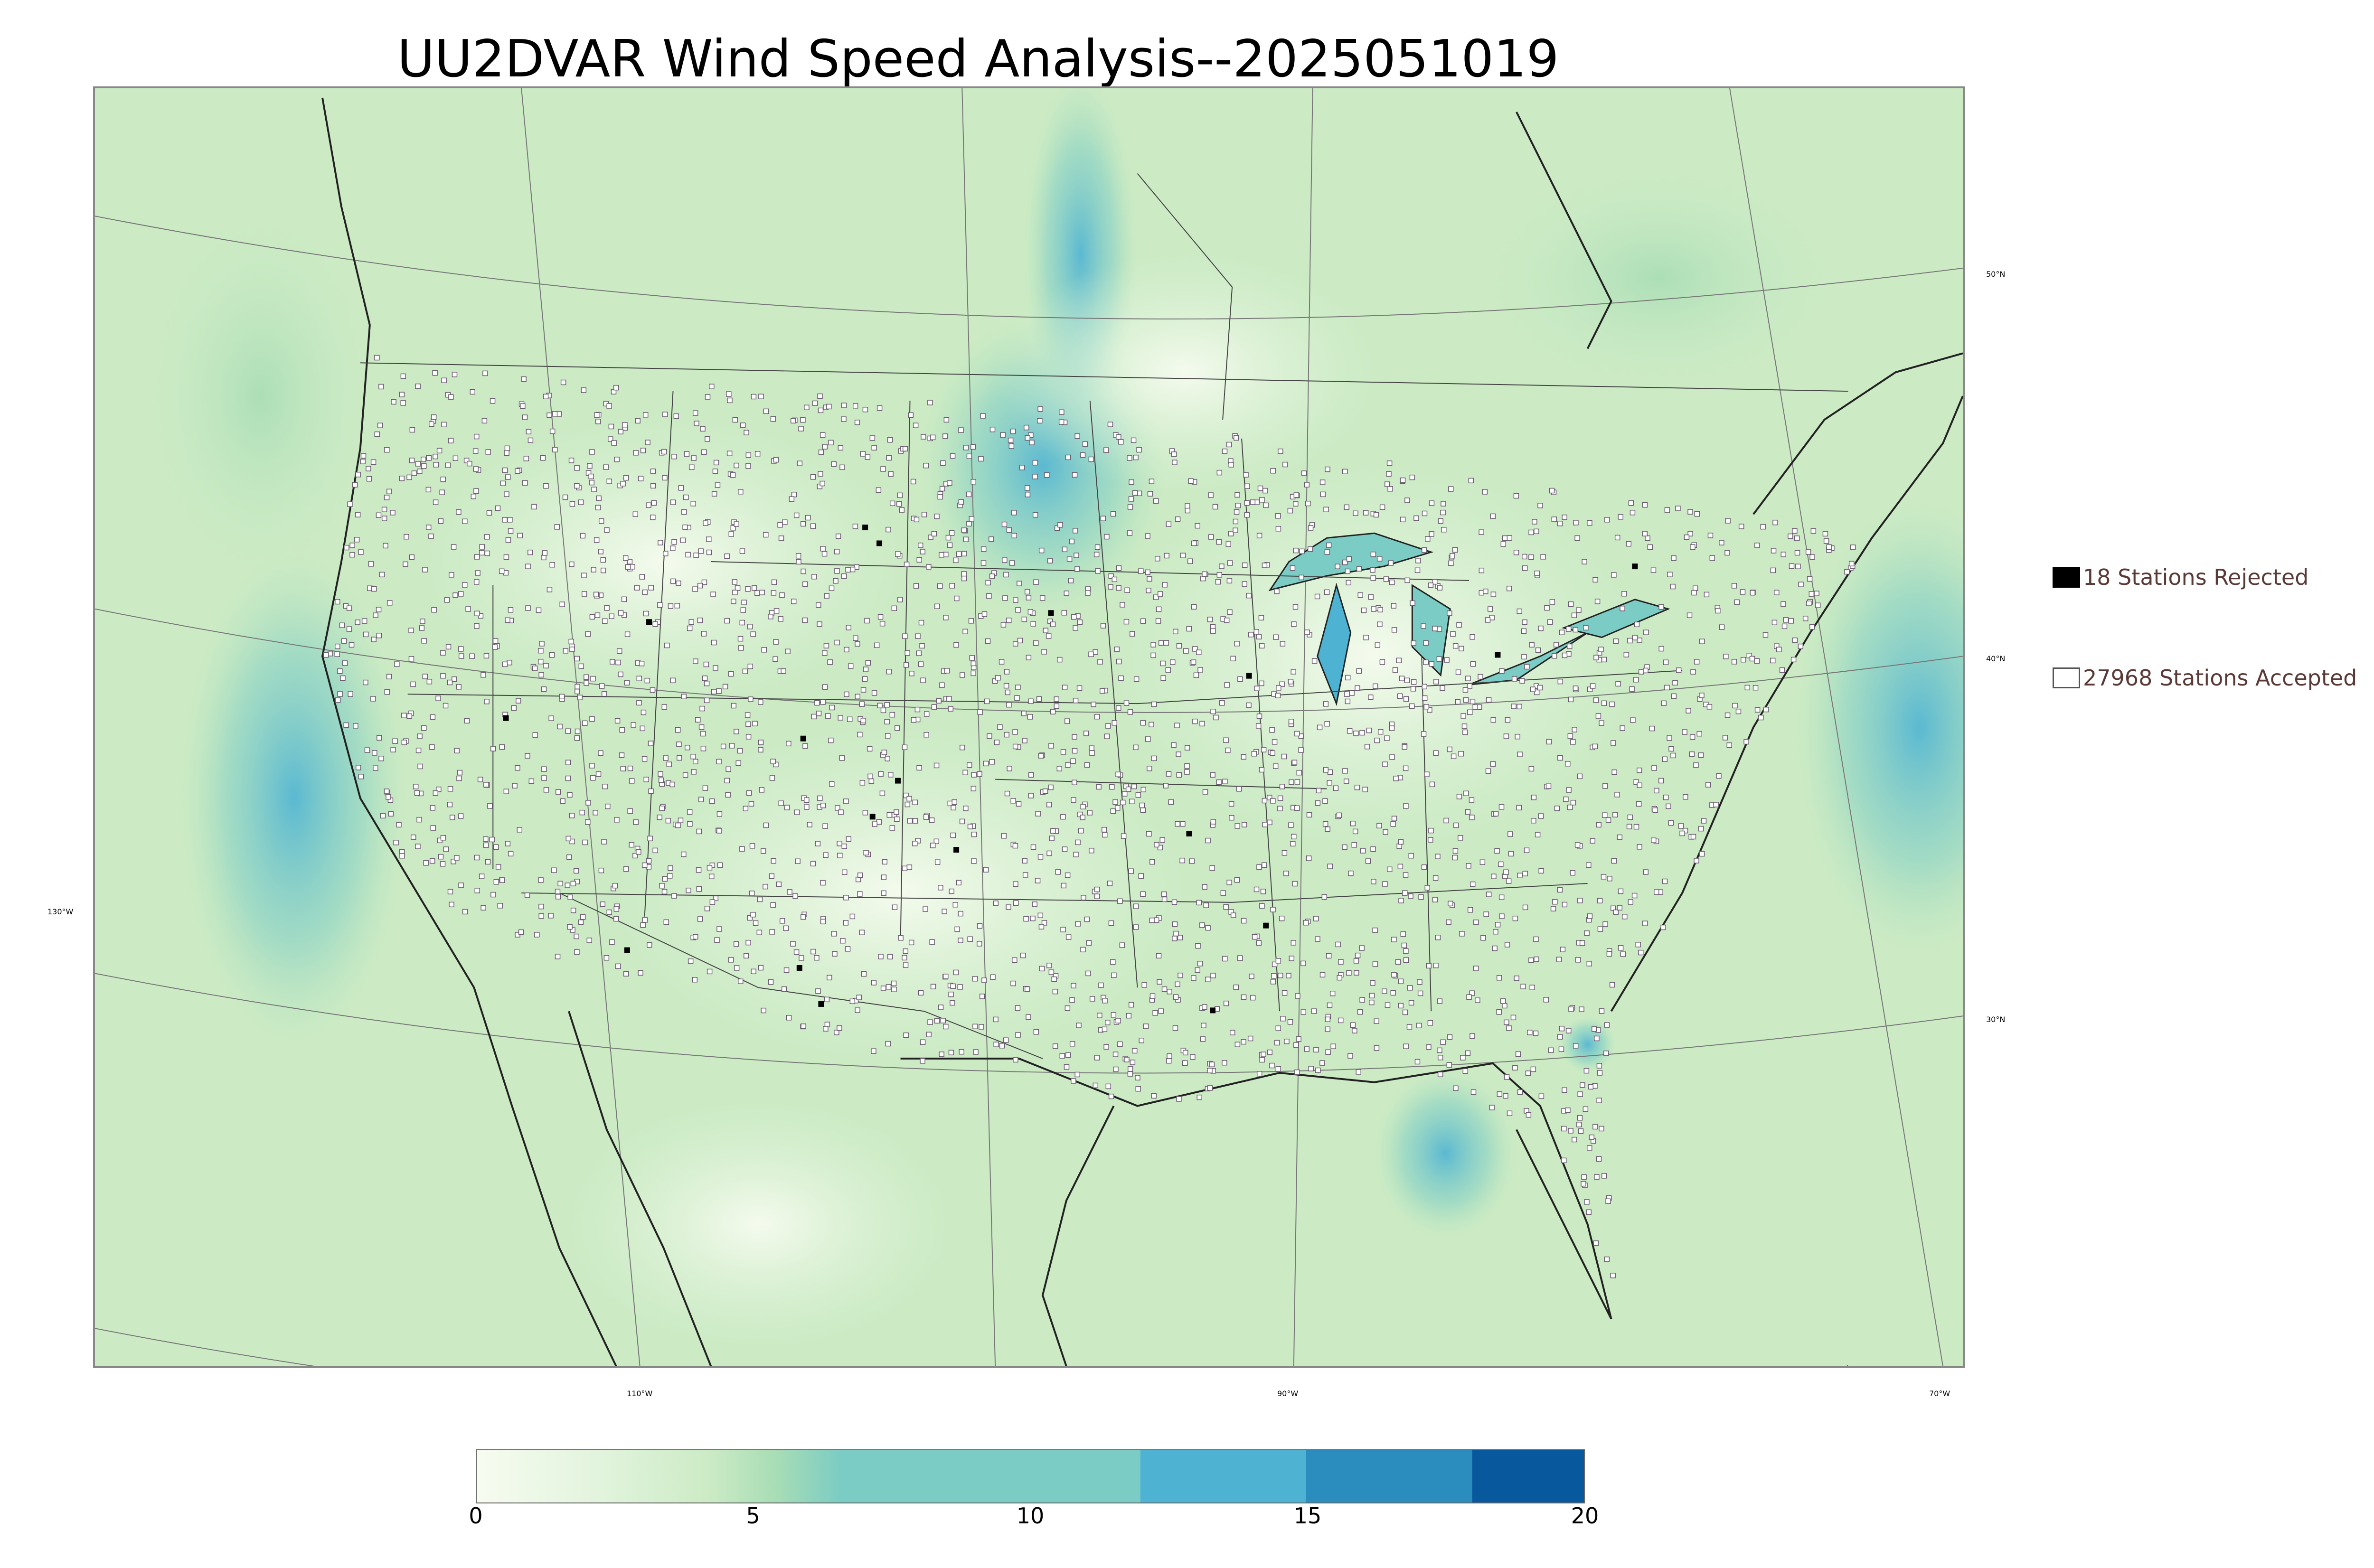 This screenshot has height=1568, width=2374. I want to click on station-rejected-marker, so click(1249, 676).